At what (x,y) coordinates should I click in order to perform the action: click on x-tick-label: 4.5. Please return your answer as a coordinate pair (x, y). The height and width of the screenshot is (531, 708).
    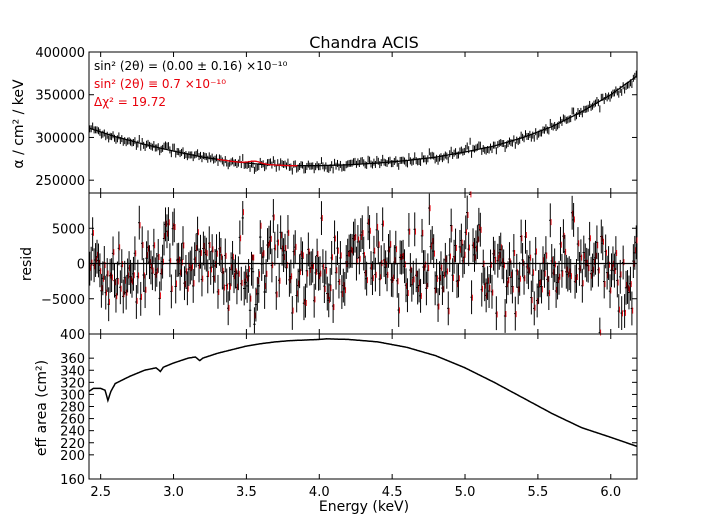
    Looking at the image, I should click on (392, 492).